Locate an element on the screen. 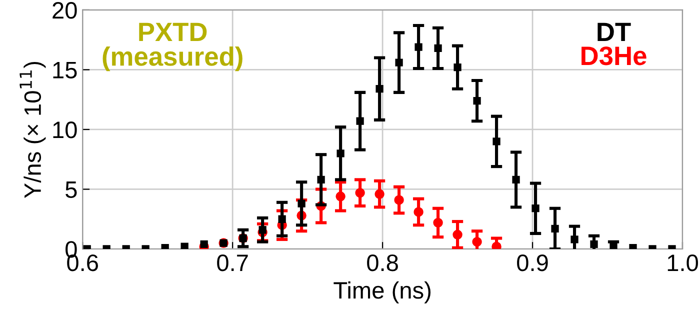 The image size is (700, 332). x-tick-label: 1.0 is located at coordinates (683, 263).